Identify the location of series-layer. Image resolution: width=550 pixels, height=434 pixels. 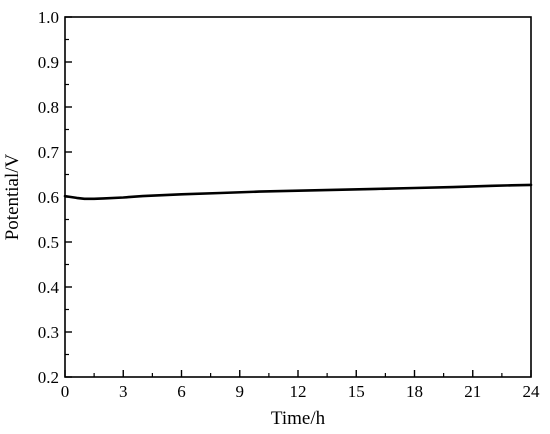
(298, 192).